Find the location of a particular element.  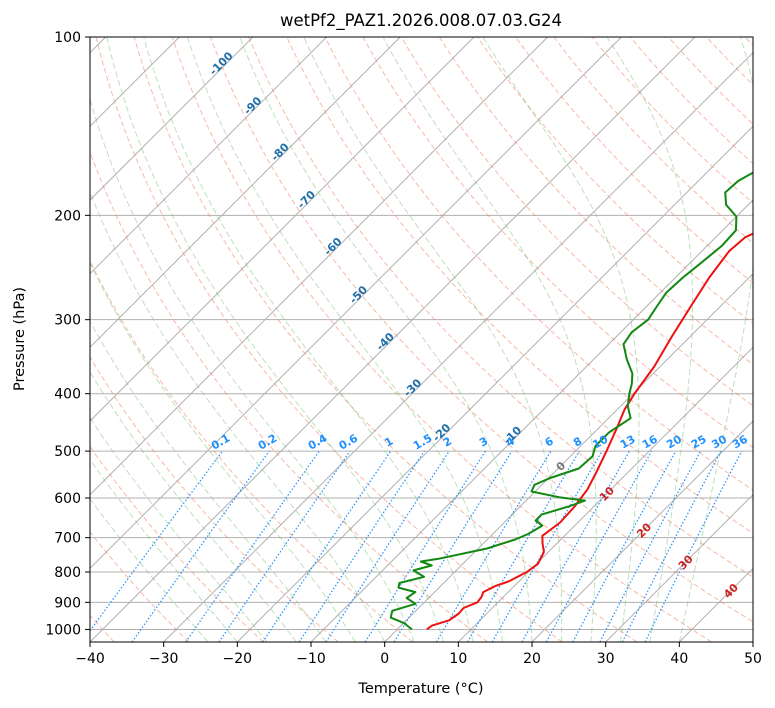

y-tick-label: 600 is located at coordinates (67, 499).